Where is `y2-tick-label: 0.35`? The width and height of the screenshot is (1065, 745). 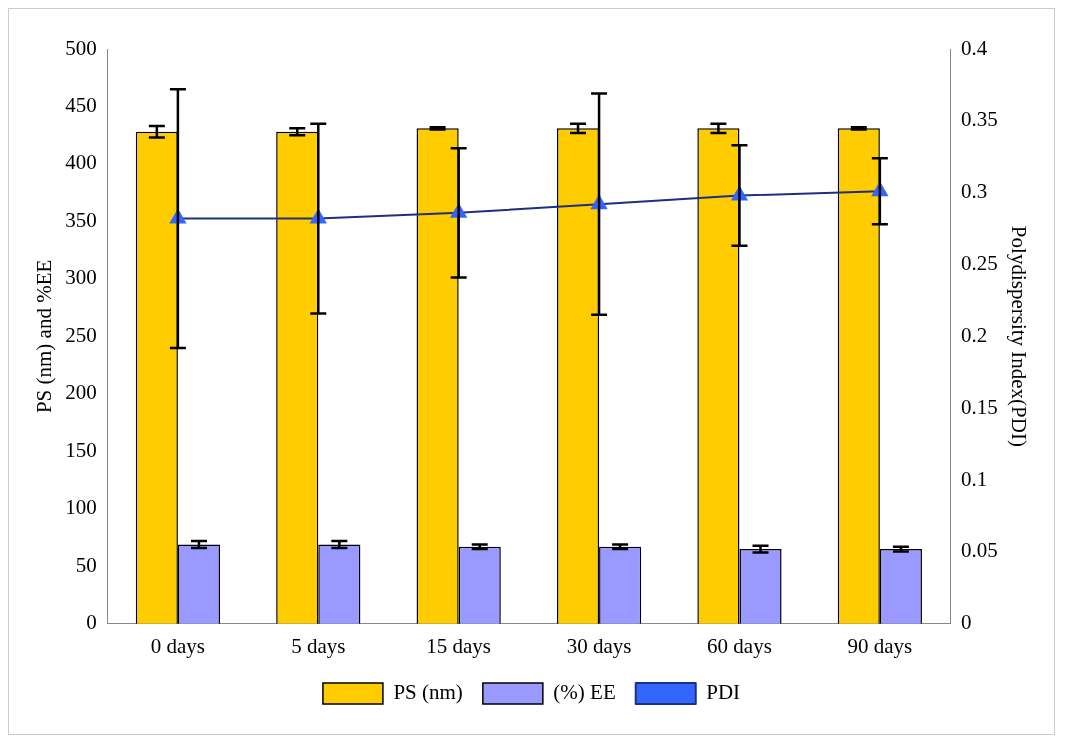 y2-tick-label: 0.35 is located at coordinates (979, 119).